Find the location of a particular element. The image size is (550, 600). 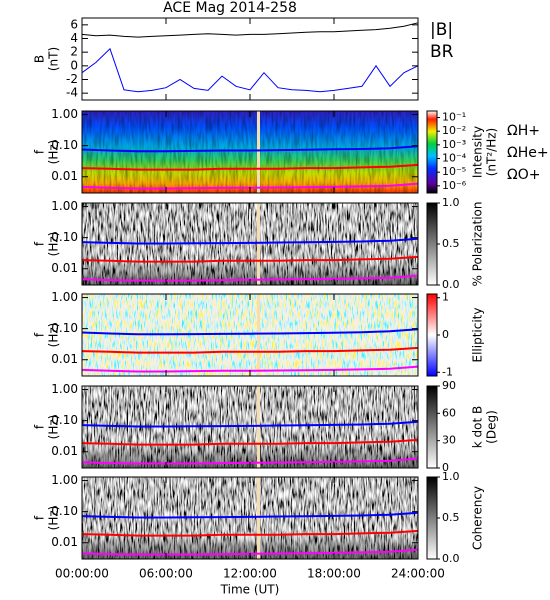

y-tick-label: -2 is located at coordinates (72, 79).